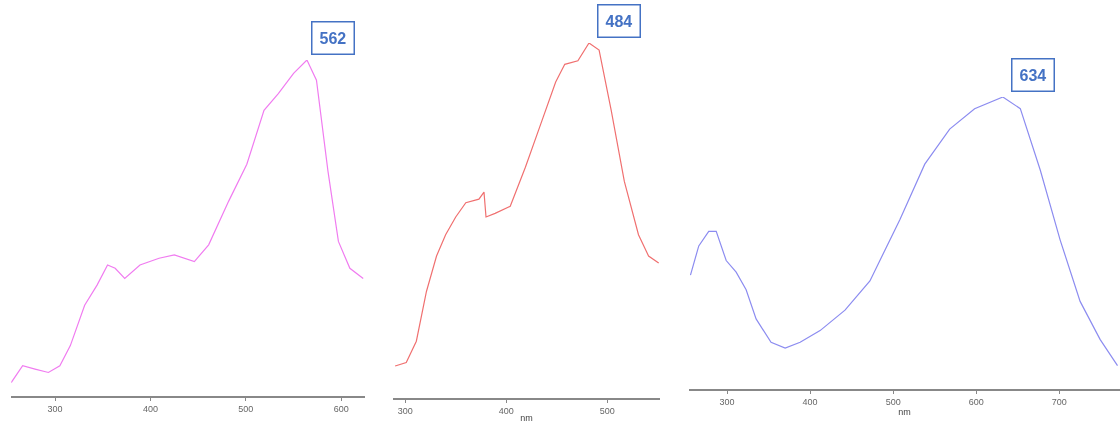 This screenshot has width=1120, height=423. What do you see at coordinates (1033, 75) in the screenshot?
I see `annotation: 634` at bounding box center [1033, 75].